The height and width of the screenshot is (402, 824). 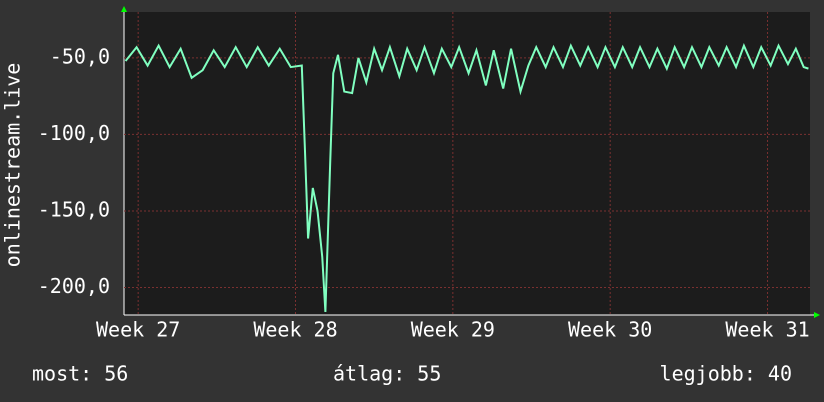 What do you see at coordinates (74, 209) in the screenshot?
I see `y-tick-label: -150,0` at bounding box center [74, 209].